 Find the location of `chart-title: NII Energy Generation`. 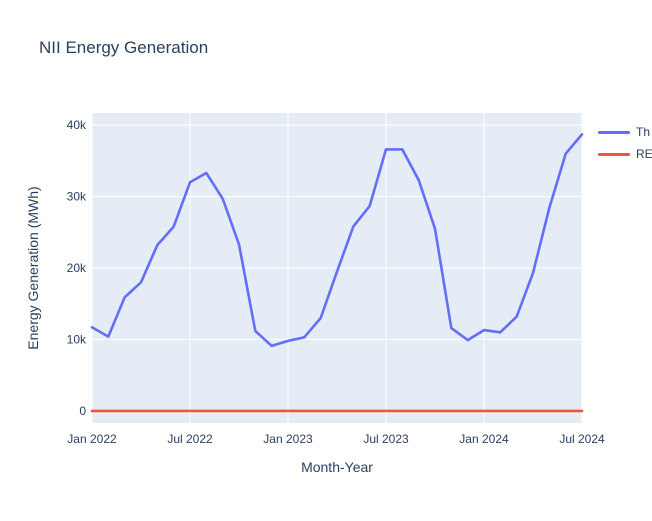

chart-title: NII Energy Generation is located at coordinates (124, 47).